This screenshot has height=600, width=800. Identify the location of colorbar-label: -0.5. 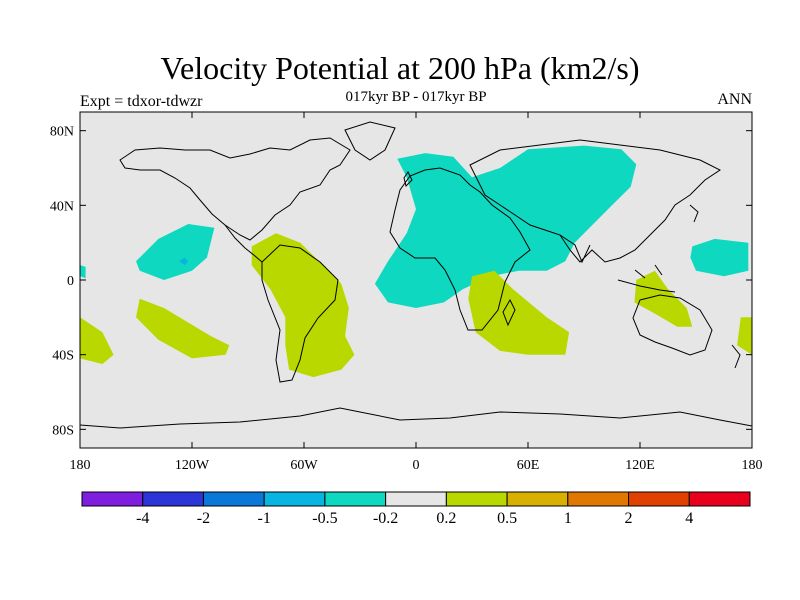
(324, 518).